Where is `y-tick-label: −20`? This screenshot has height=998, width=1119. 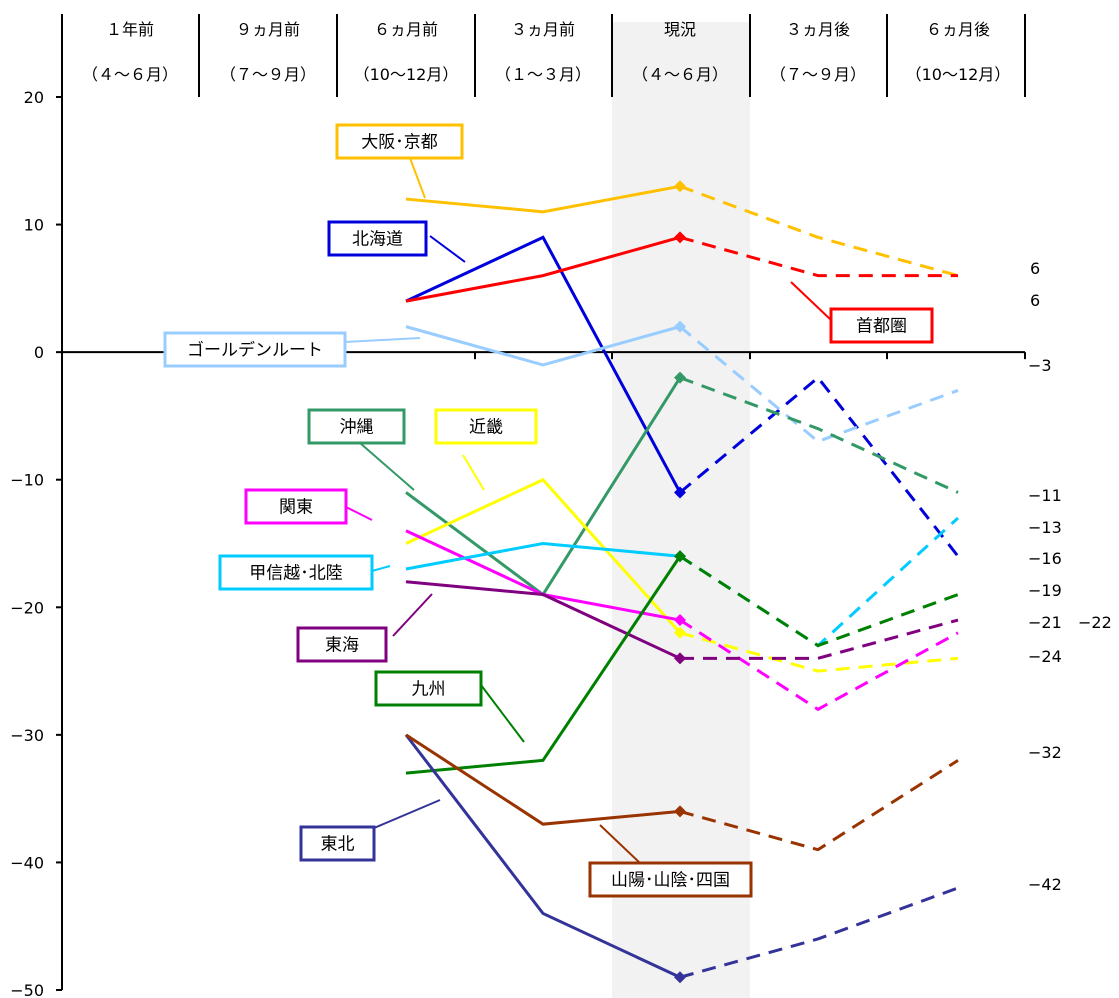 y-tick-label: −20 is located at coordinates (27, 607).